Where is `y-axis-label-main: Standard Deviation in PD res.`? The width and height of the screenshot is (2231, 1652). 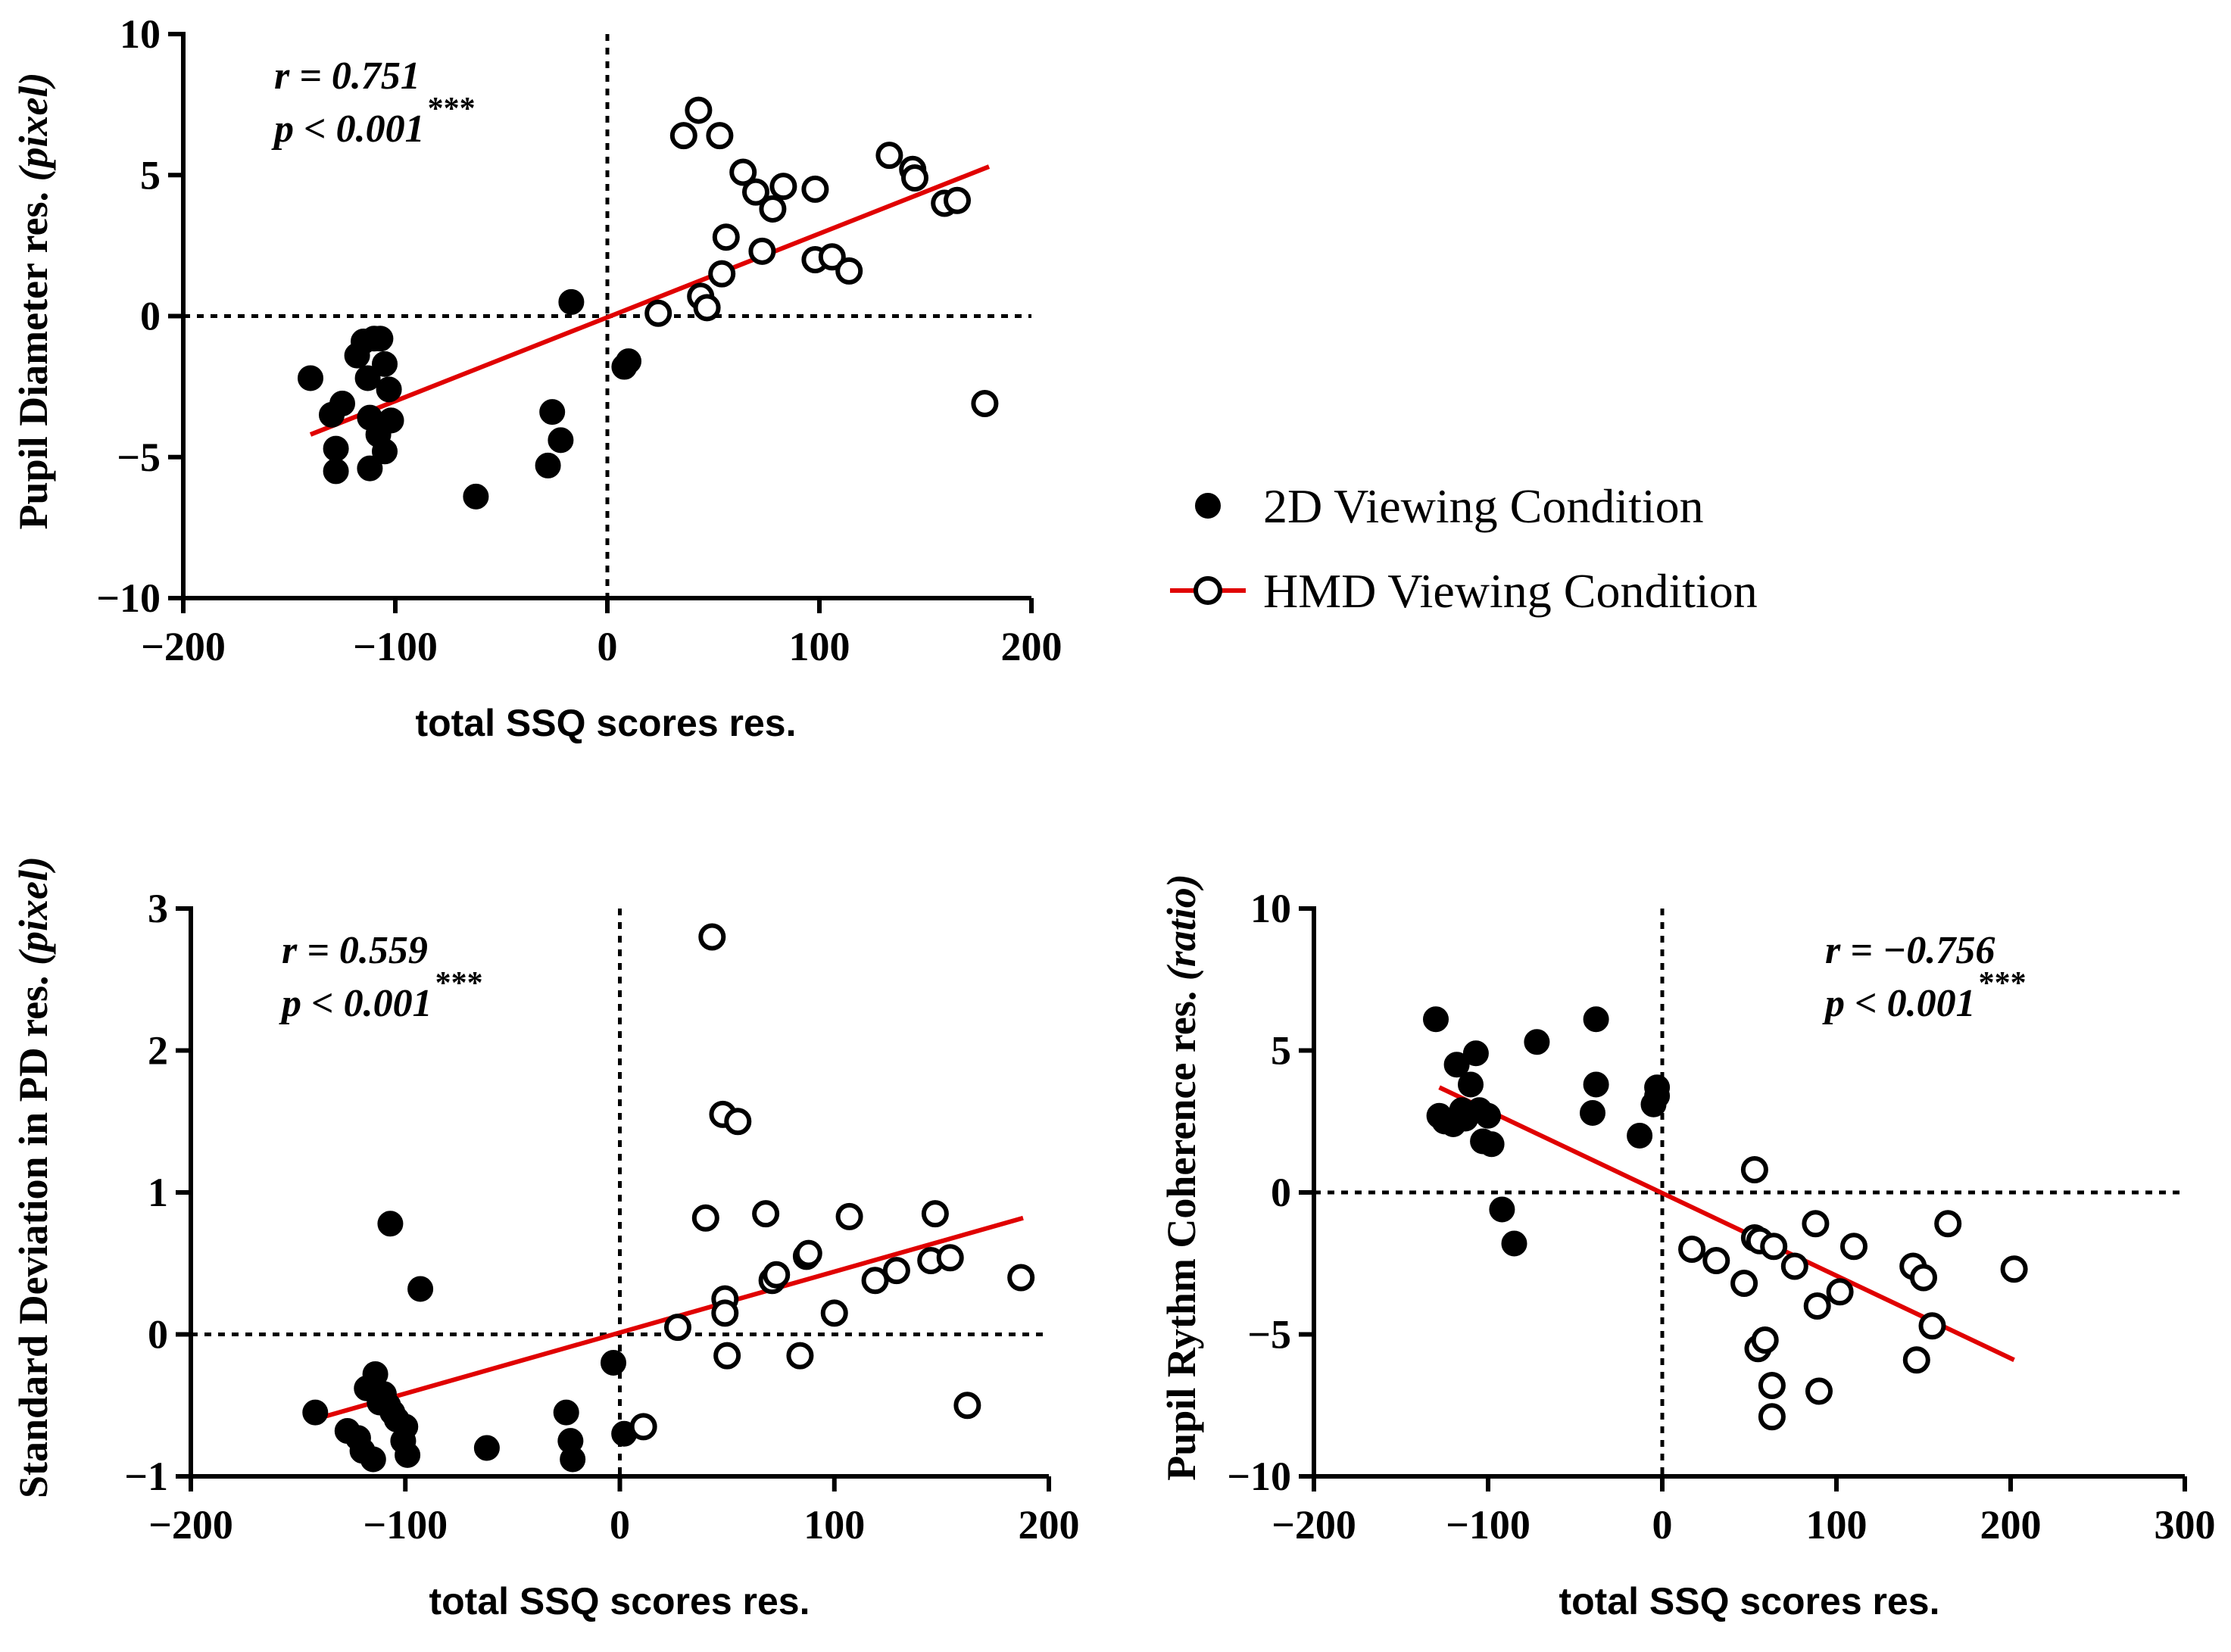
y-axis-label-main: Standard Deviation in PD res. is located at coordinates (33, 1231).